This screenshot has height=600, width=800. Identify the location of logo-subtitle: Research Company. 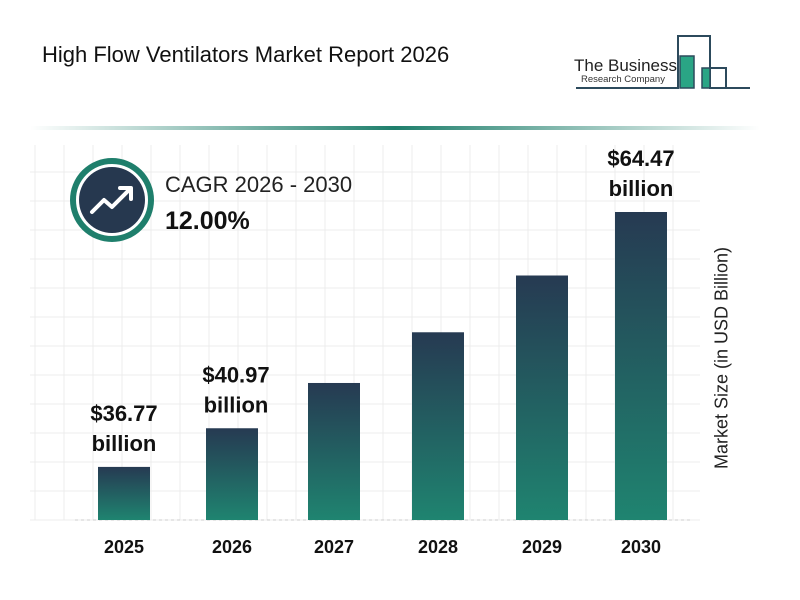
(623, 79).